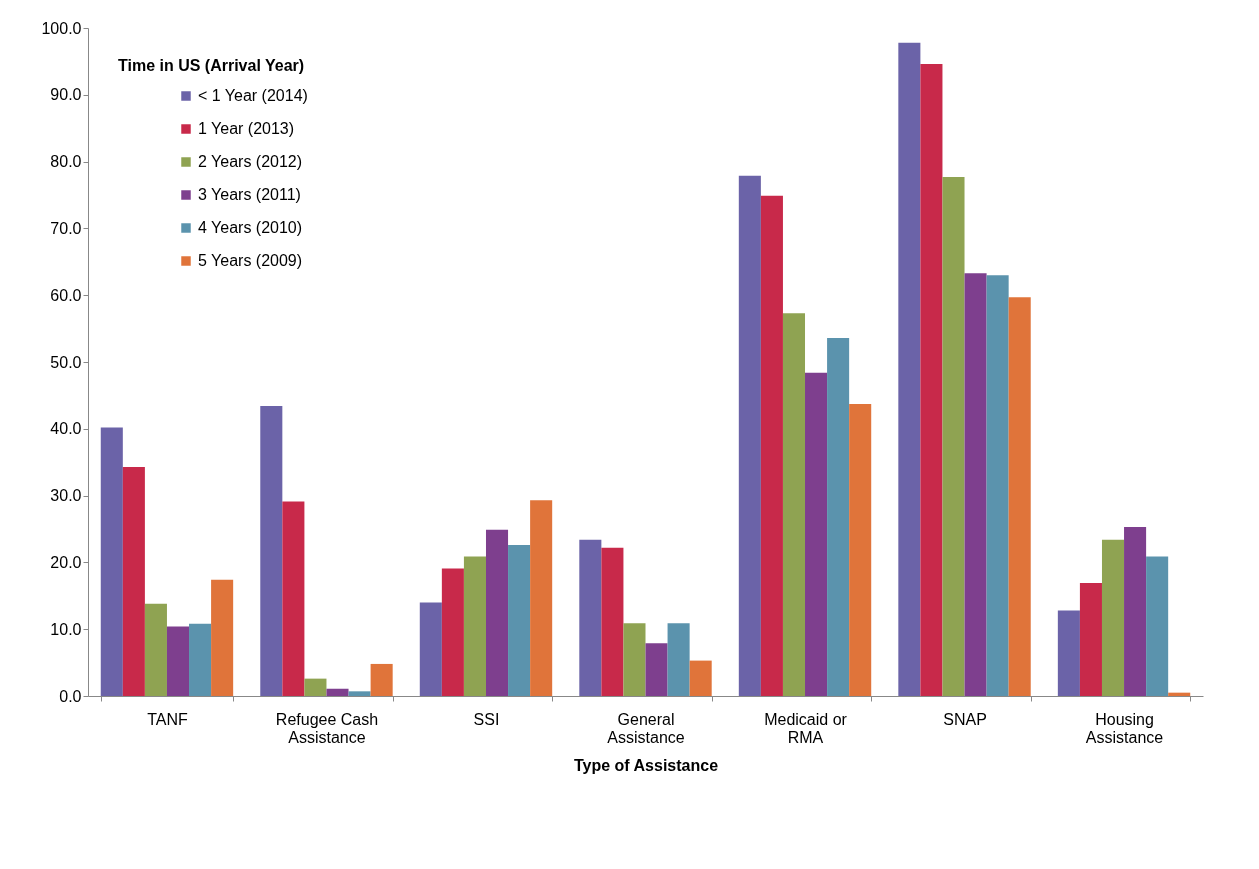 The height and width of the screenshot is (869, 1259). I want to click on legend-label: < 1 Year (2014), so click(253, 95).